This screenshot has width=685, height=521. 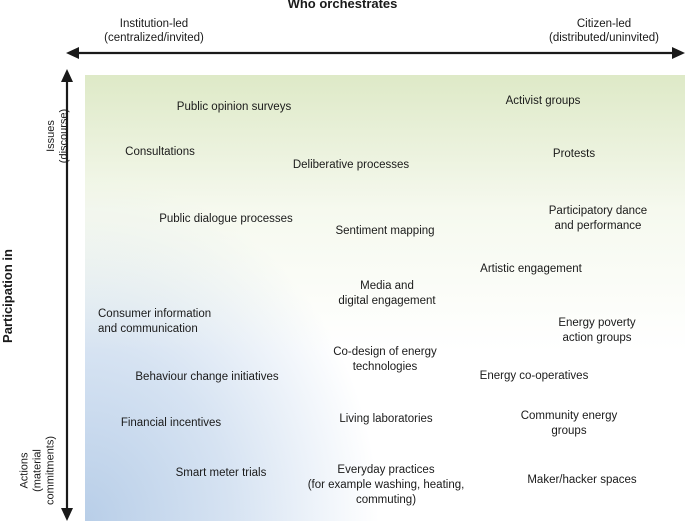 I want to click on label-everyday-line1: Everyday practices, so click(x=386, y=470).